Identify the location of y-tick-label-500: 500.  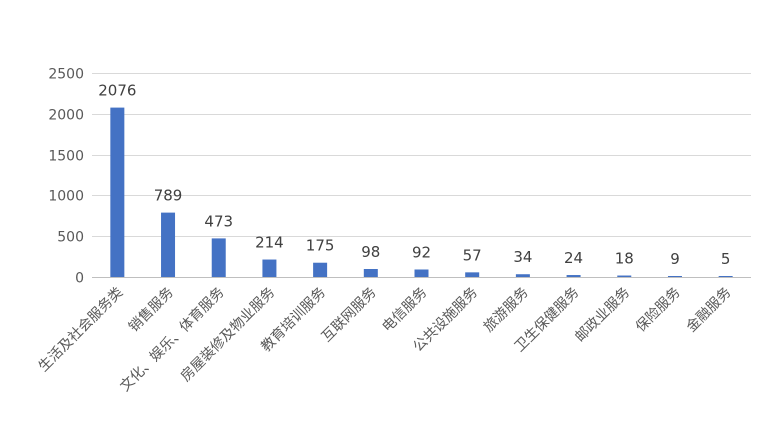
(70, 238).